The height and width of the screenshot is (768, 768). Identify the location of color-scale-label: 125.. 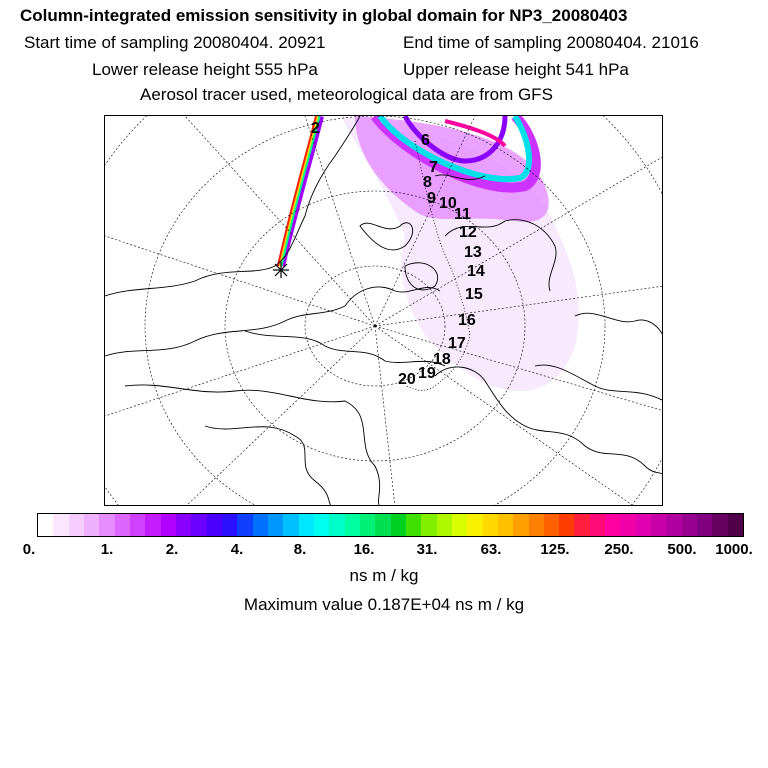
(555, 549).